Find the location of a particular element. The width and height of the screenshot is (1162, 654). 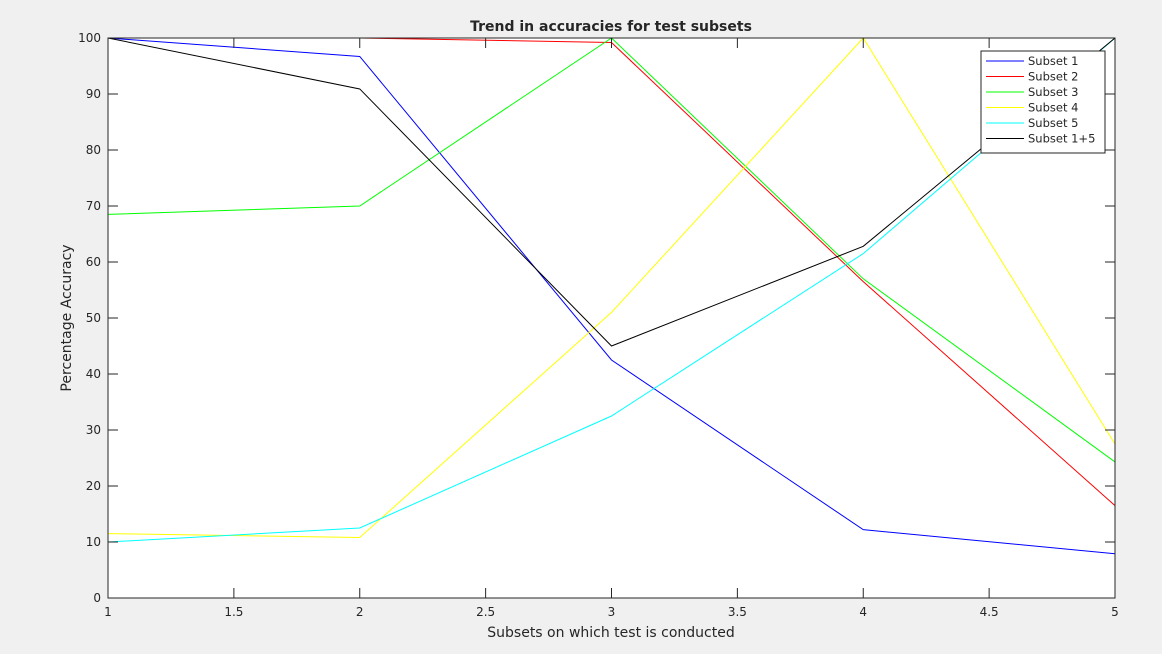

y-tick-label: 70 is located at coordinates (93, 206).